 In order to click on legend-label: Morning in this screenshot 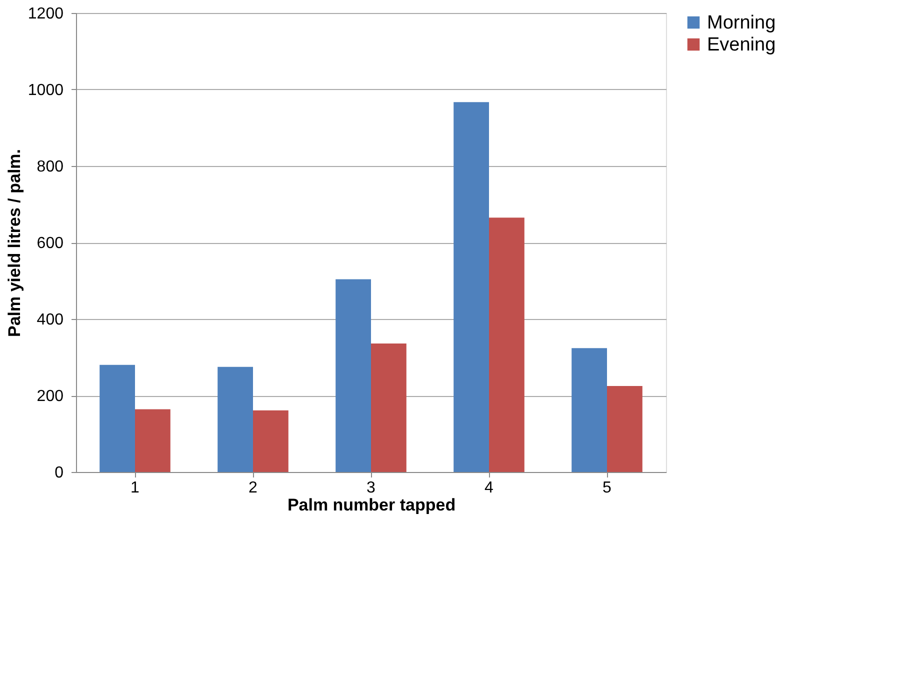, I will do `click(741, 23)`.